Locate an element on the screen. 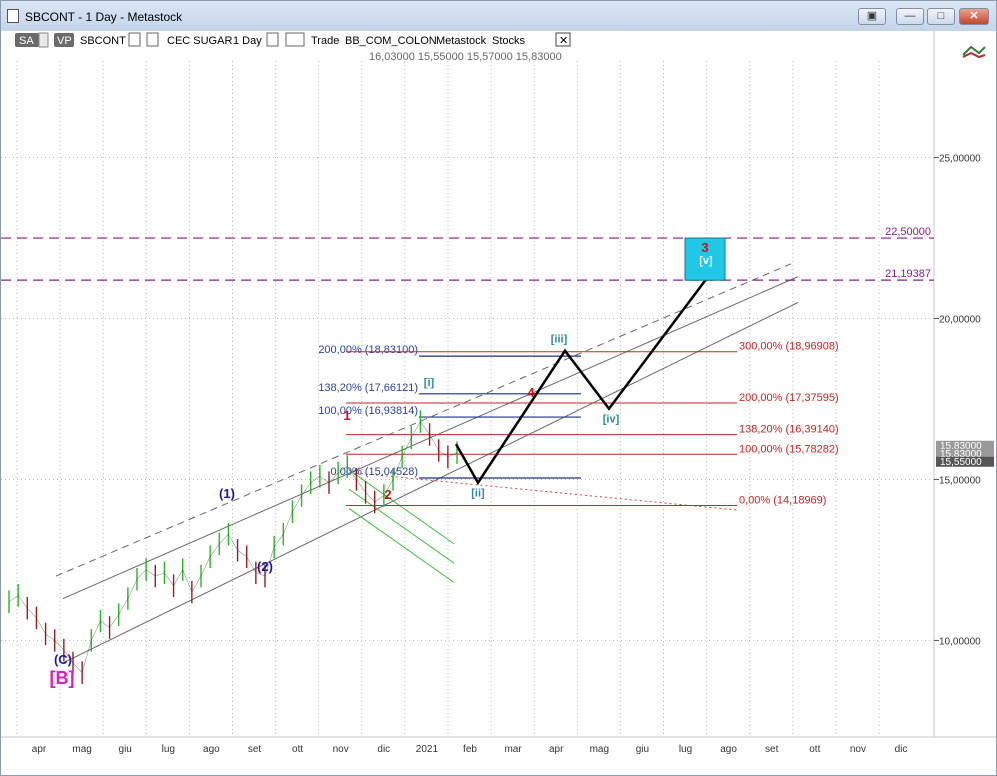 This screenshot has width=997, height=776. fib-right-label: 0,00% (14,18969) is located at coordinates (782, 501).